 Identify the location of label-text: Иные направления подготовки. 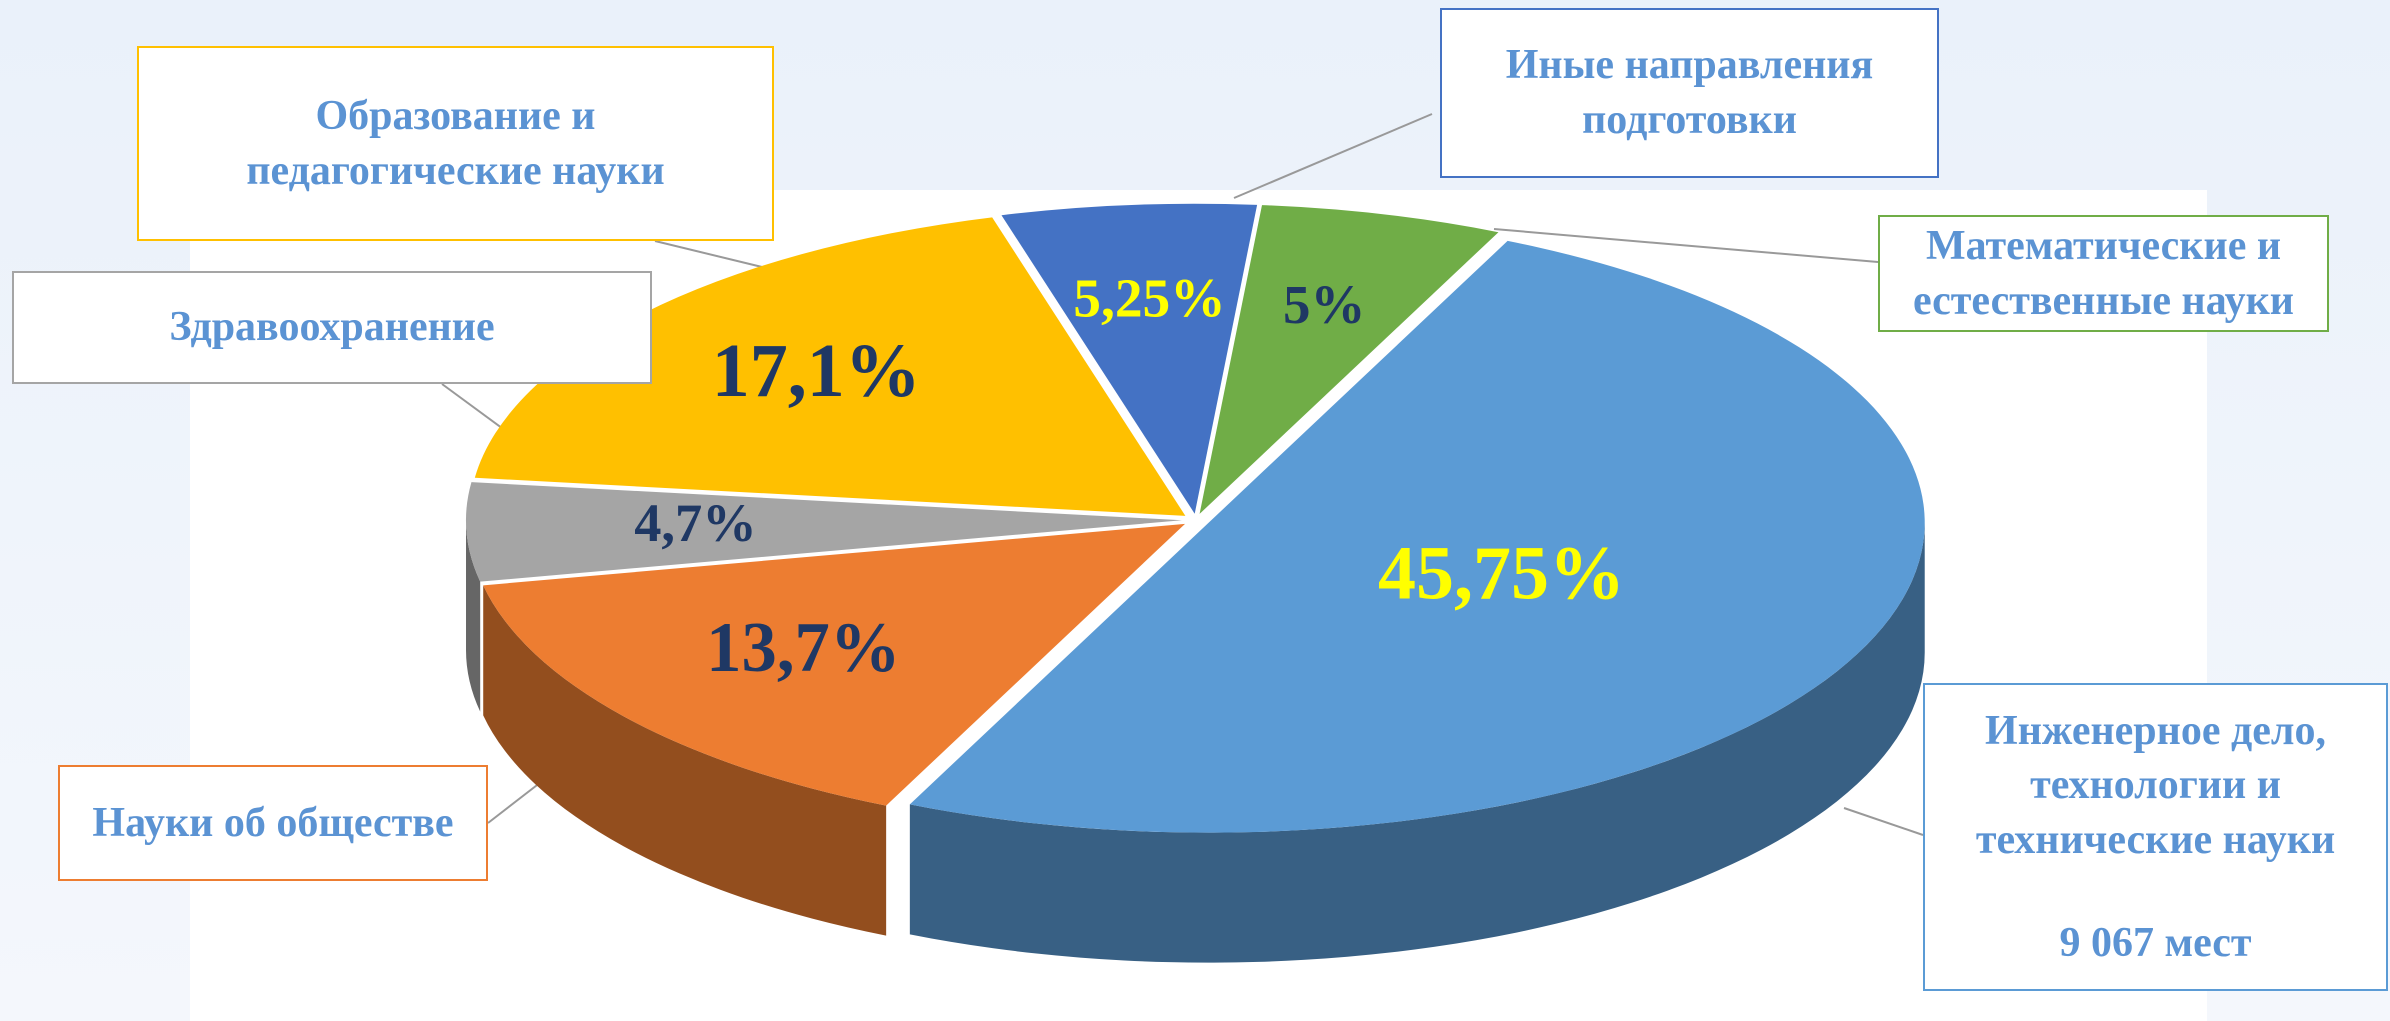
(1689, 92).